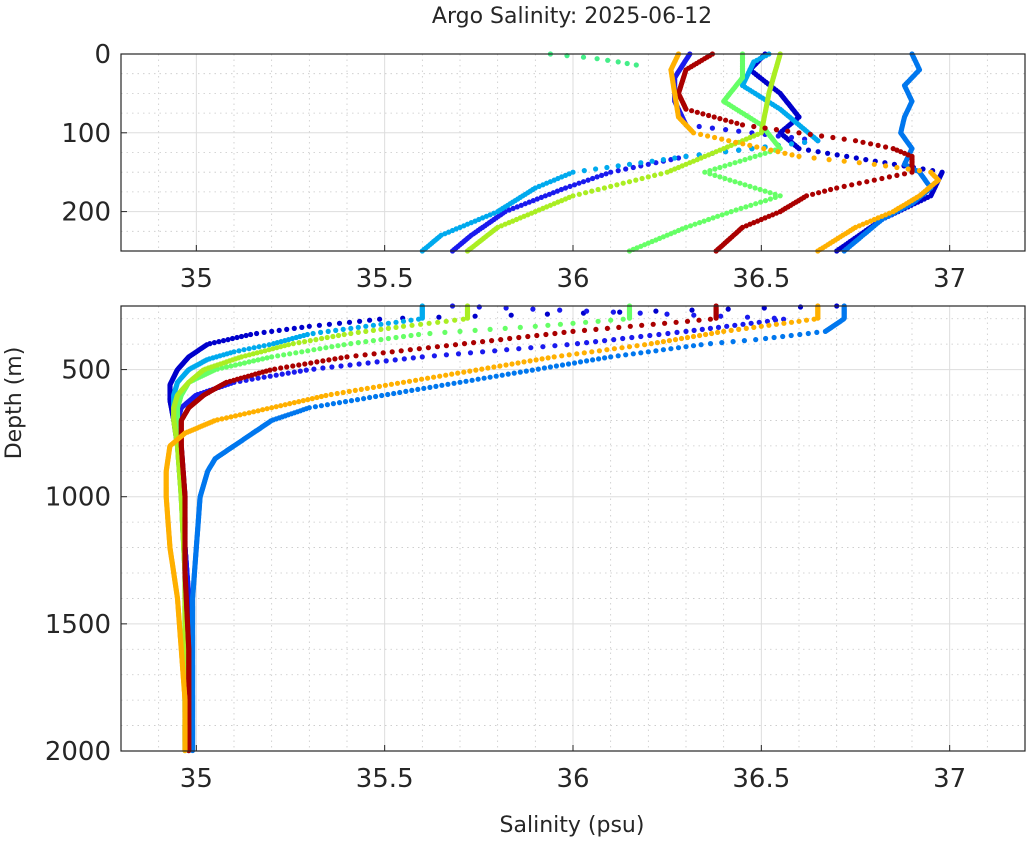 The image size is (1029, 841). What do you see at coordinates (86, 134) in the screenshot?
I see `y-tick-label: 100` at bounding box center [86, 134].